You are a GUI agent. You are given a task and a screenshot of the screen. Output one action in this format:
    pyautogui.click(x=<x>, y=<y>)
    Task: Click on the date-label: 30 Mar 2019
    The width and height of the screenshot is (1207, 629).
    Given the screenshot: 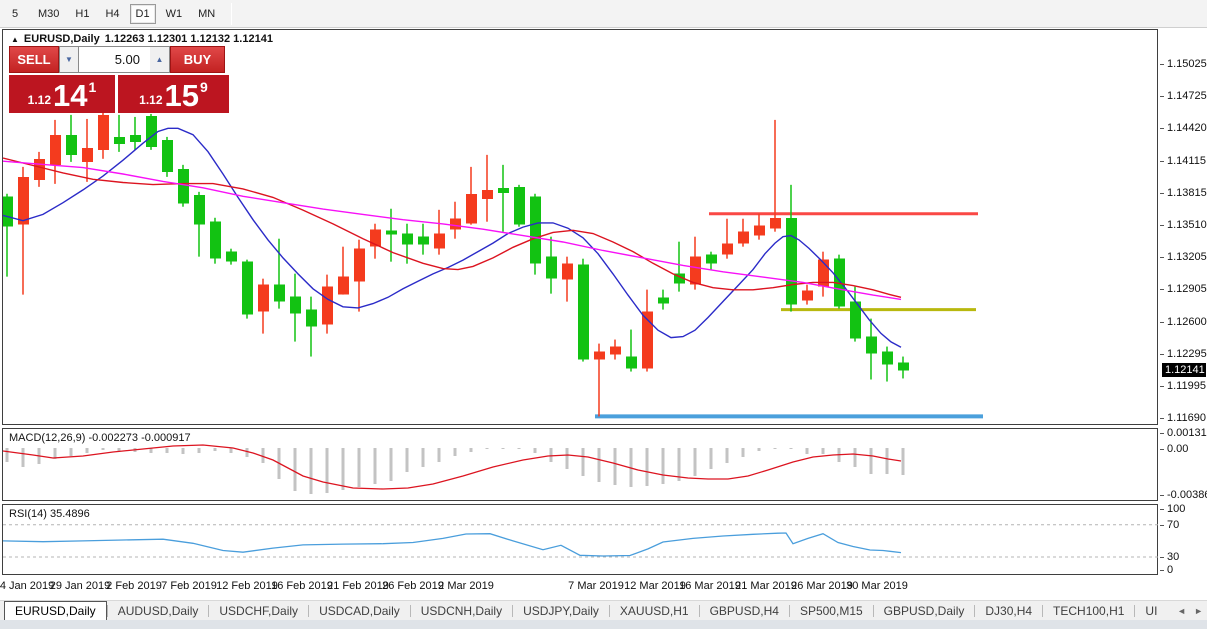 What is the action you would take?
    pyautogui.click(x=877, y=586)
    